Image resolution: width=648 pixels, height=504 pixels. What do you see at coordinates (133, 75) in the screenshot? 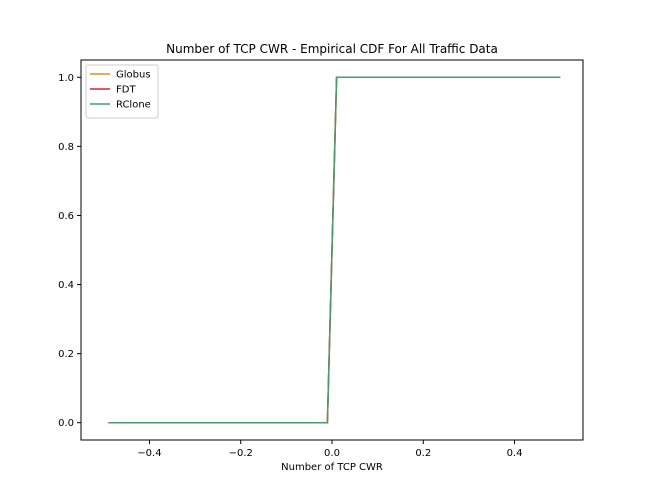
I see `legend-label-globus: Globus` at bounding box center [133, 75].